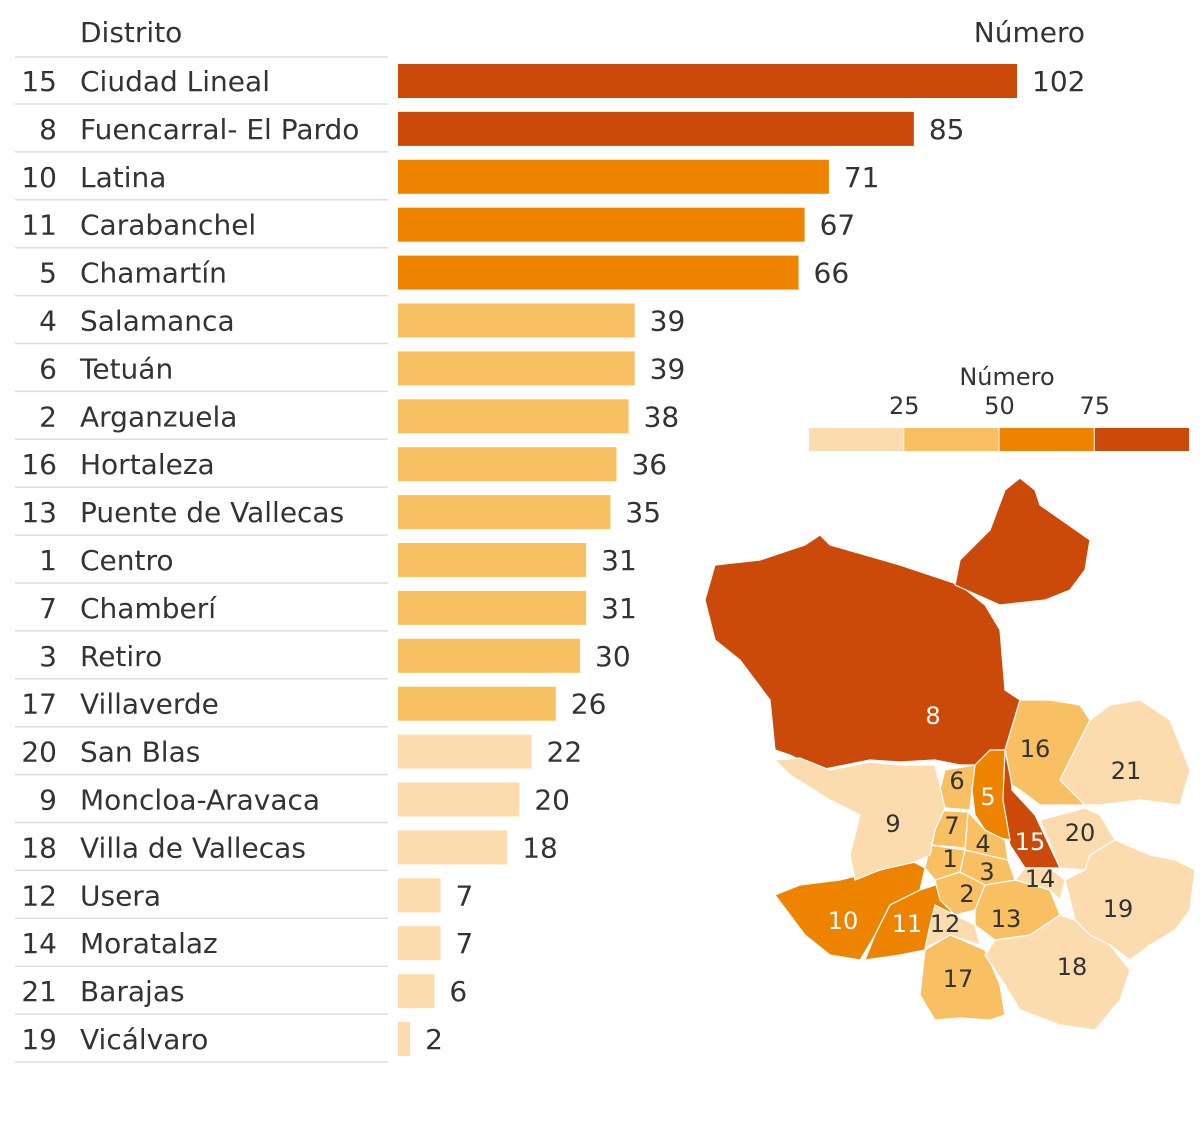  What do you see at coordinates (140, 752) in the screenshot?
I see `district-name: San Blas` at bounding box center [140, 752].